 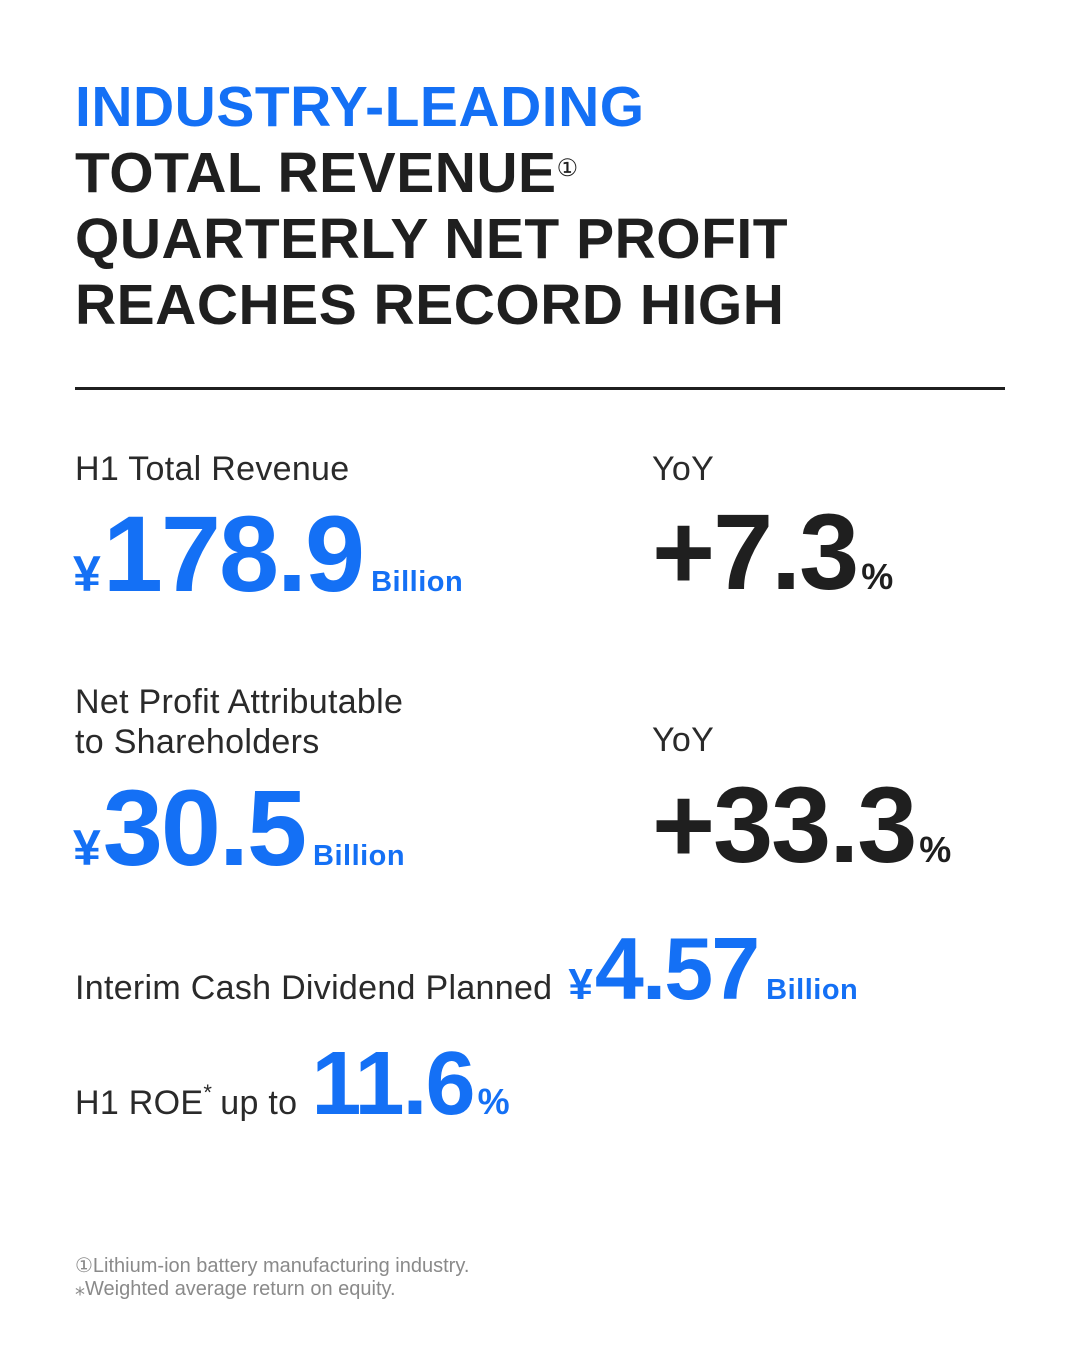 I want to click on net-profit-label-line-1: Net Profit Attributable, so click(x=239, y=702).